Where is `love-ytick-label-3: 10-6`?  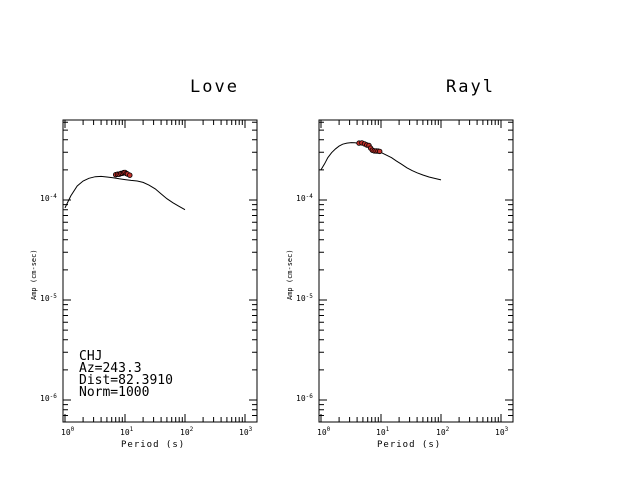
love-ytick-label-3: 10-6 is located at coordinates (48, 398).